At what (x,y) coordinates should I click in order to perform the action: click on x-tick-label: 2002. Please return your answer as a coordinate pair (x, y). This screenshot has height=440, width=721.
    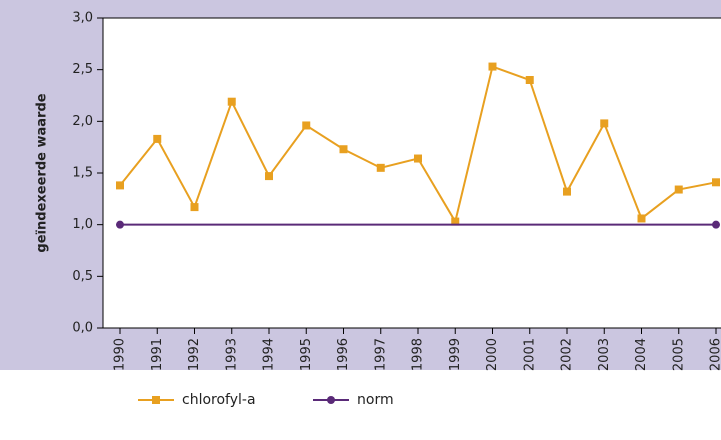
    Looking at the image, I should click on (567, 354).